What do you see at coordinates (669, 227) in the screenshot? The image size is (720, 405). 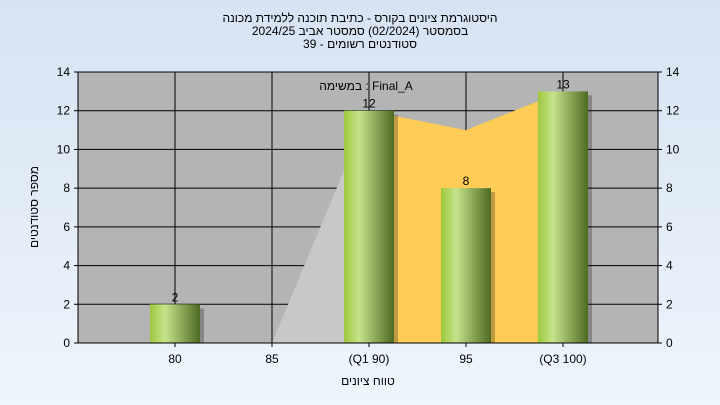 I see `y-tick-label-right: 6` at bounding box center [669, 227].